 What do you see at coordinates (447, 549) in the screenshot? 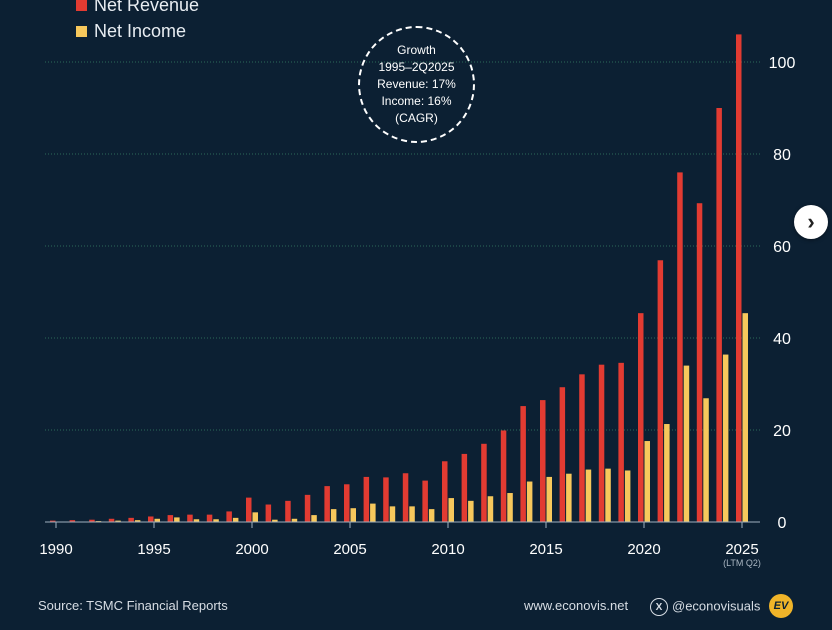
I see `x-tick-label: 2010` at bounding box center [447, 549].